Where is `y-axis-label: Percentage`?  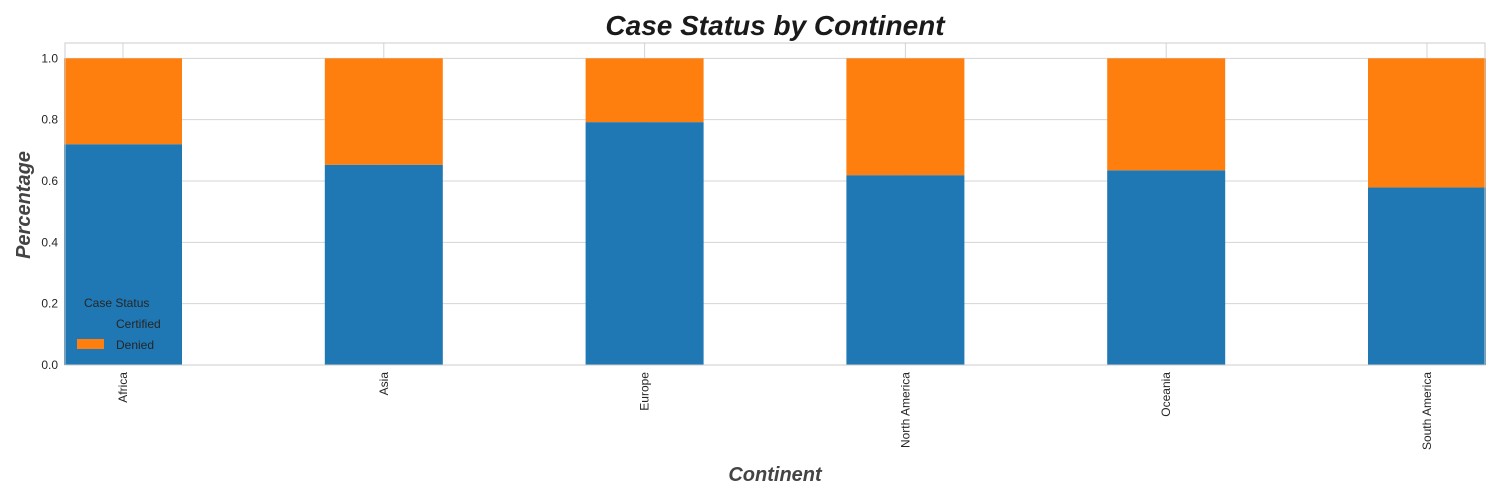 y-axis-label: Percentage is located at coordinates (24, 205).